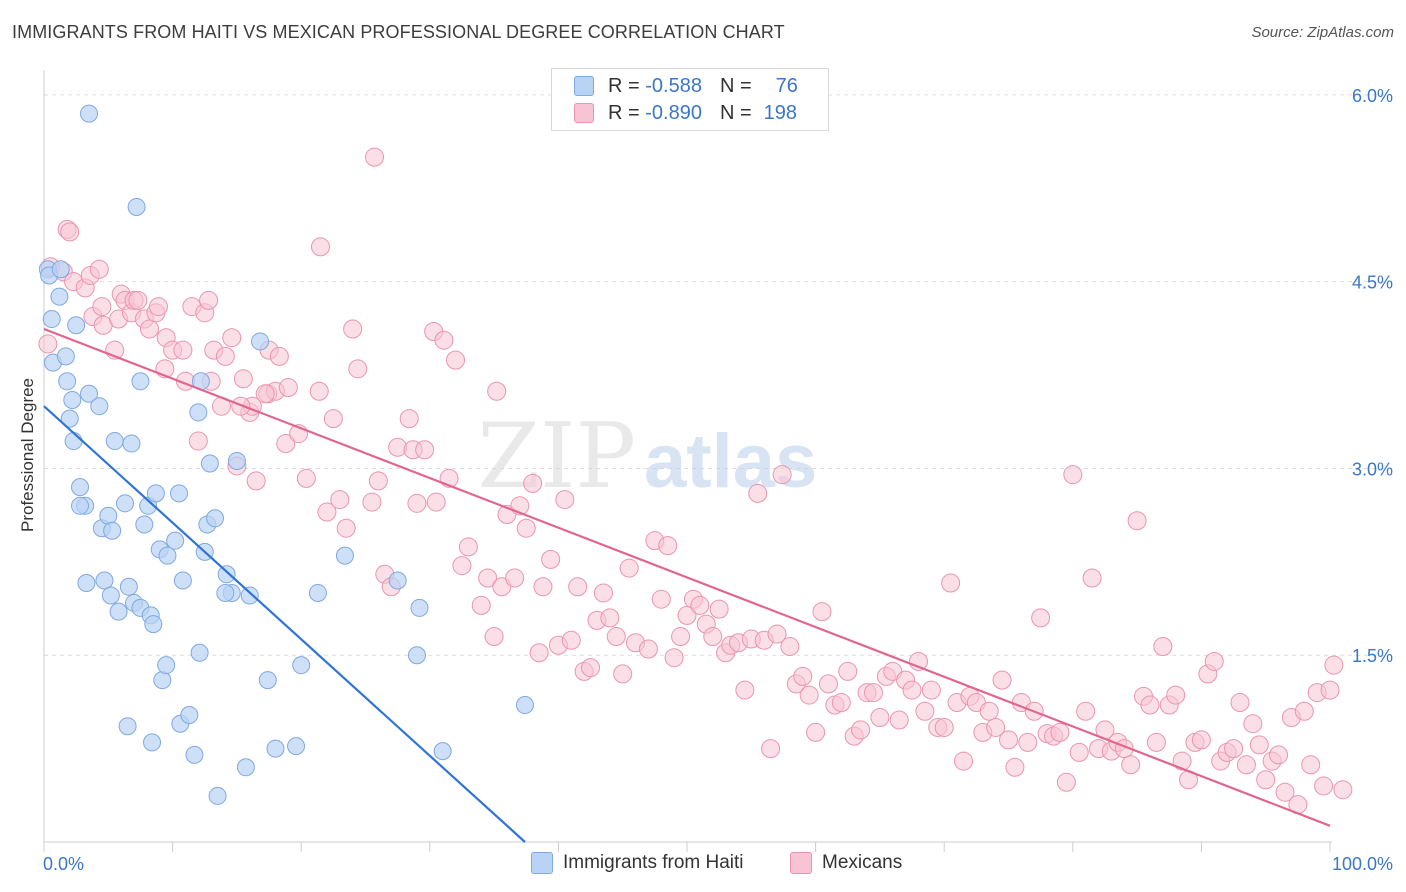  What do you see at coordinates (786, 85) in the screenshot?
I see `legend-n-value: 76` at bounding box center [786, 85].